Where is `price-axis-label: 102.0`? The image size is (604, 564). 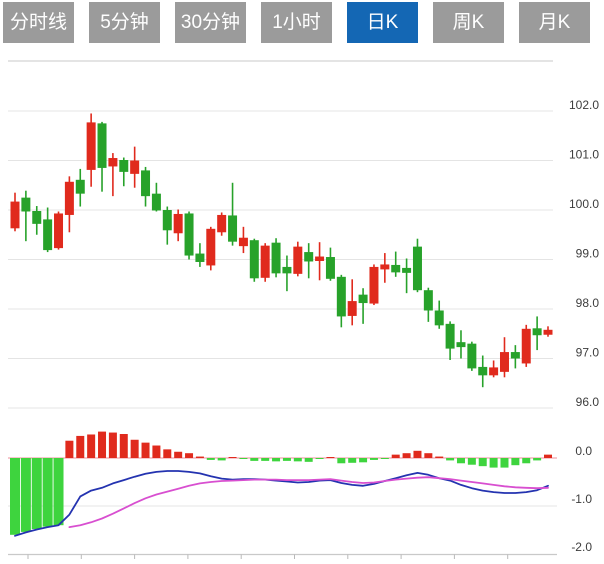
price-axis-label: 102.0 is located at coordinates (584, 105).